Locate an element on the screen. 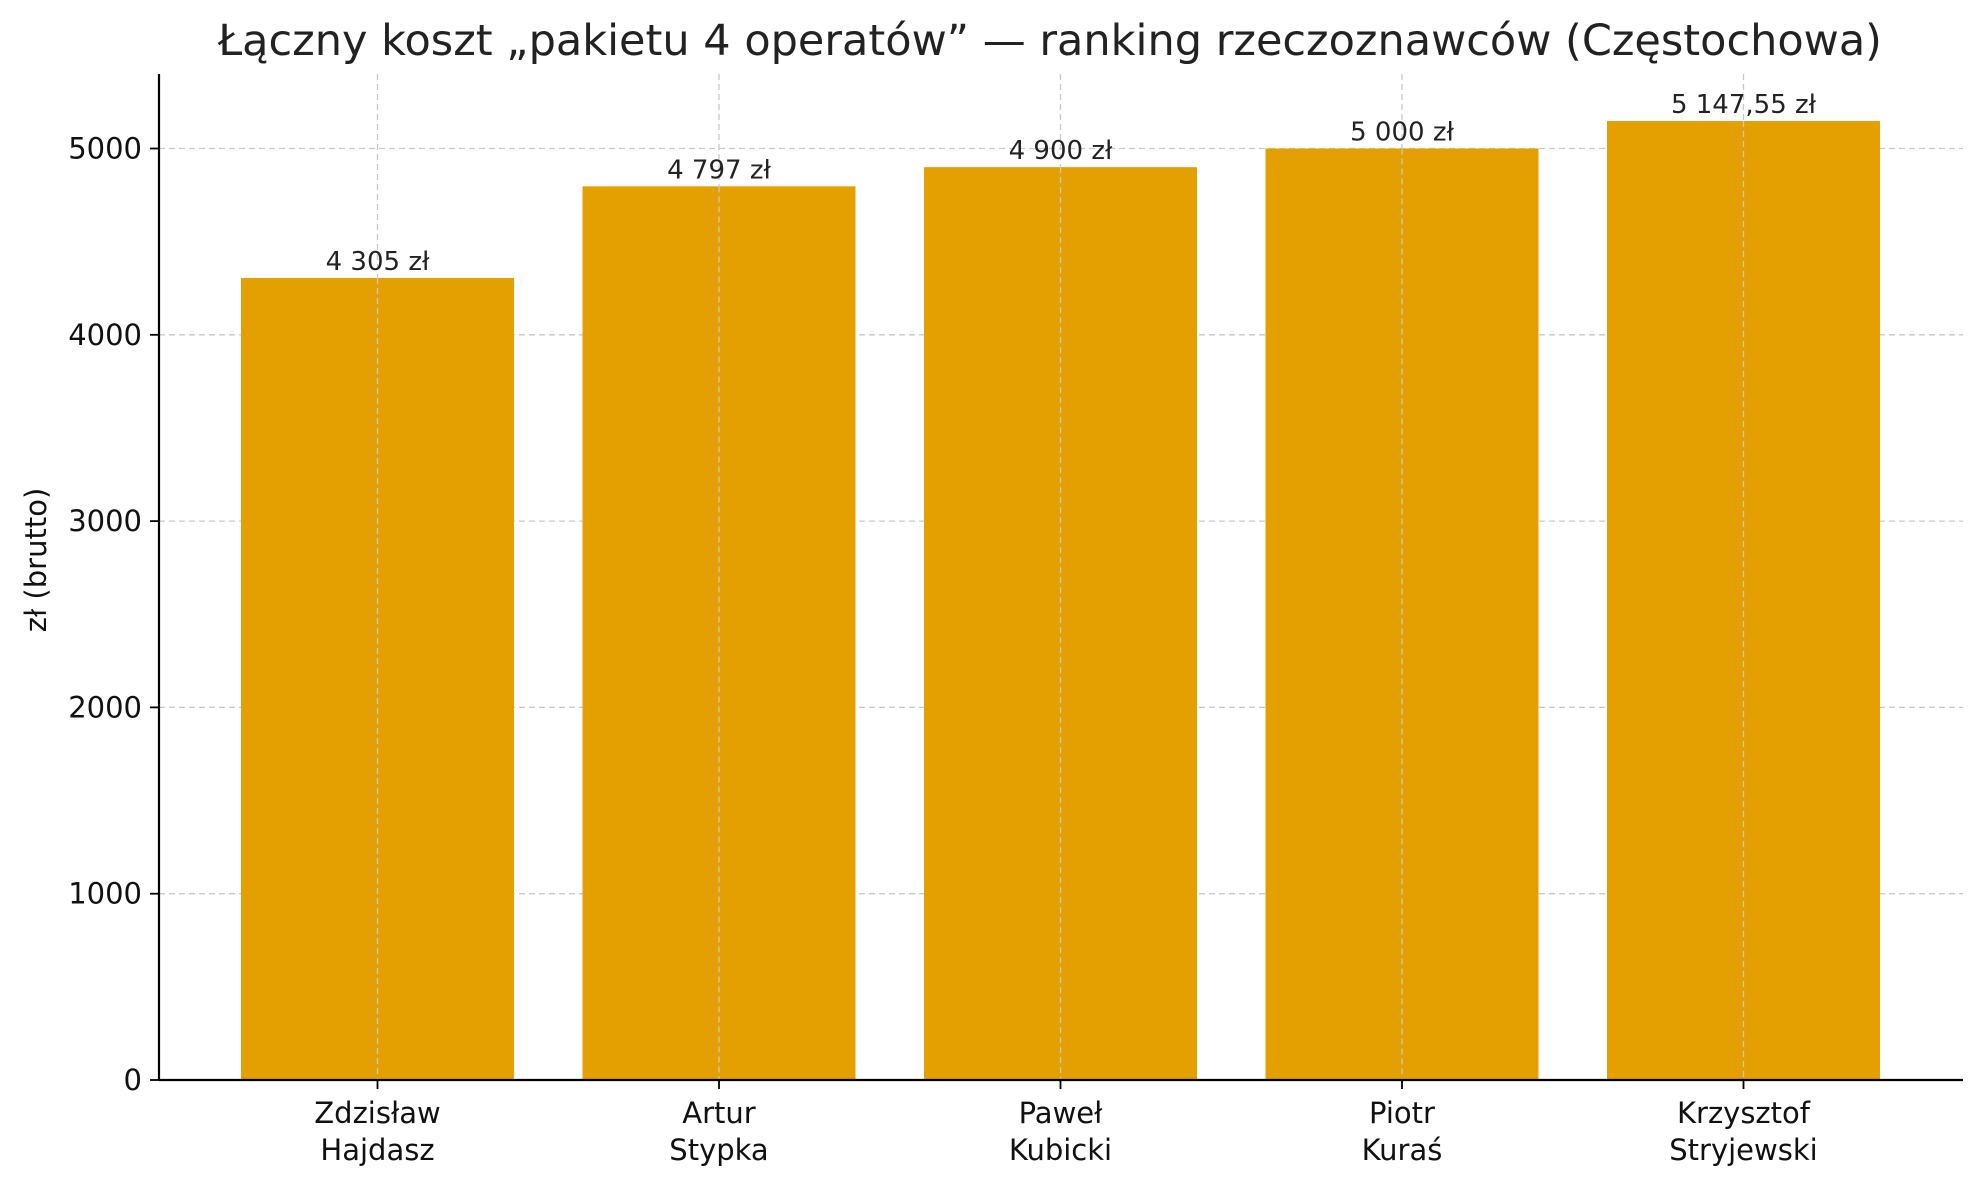  x-tick-label: Stypka is located at coordinates (718, 1150).